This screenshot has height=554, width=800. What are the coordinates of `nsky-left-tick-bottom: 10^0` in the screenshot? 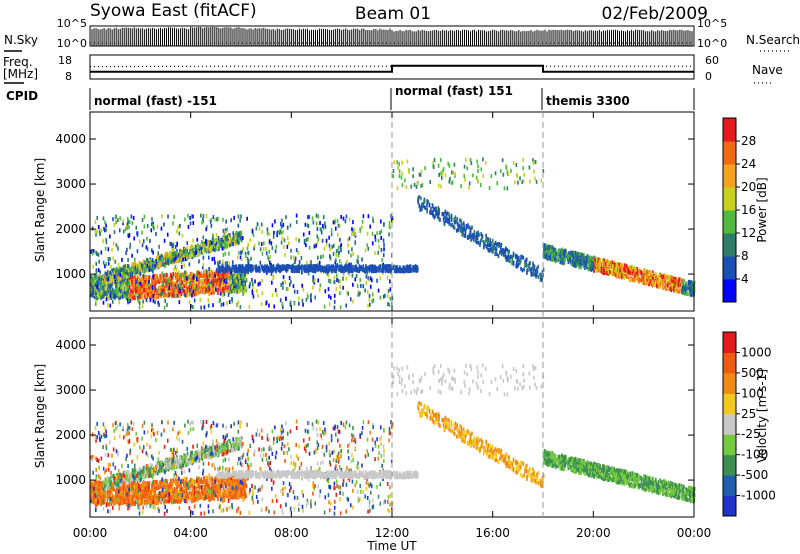 It's located at (72, 43).